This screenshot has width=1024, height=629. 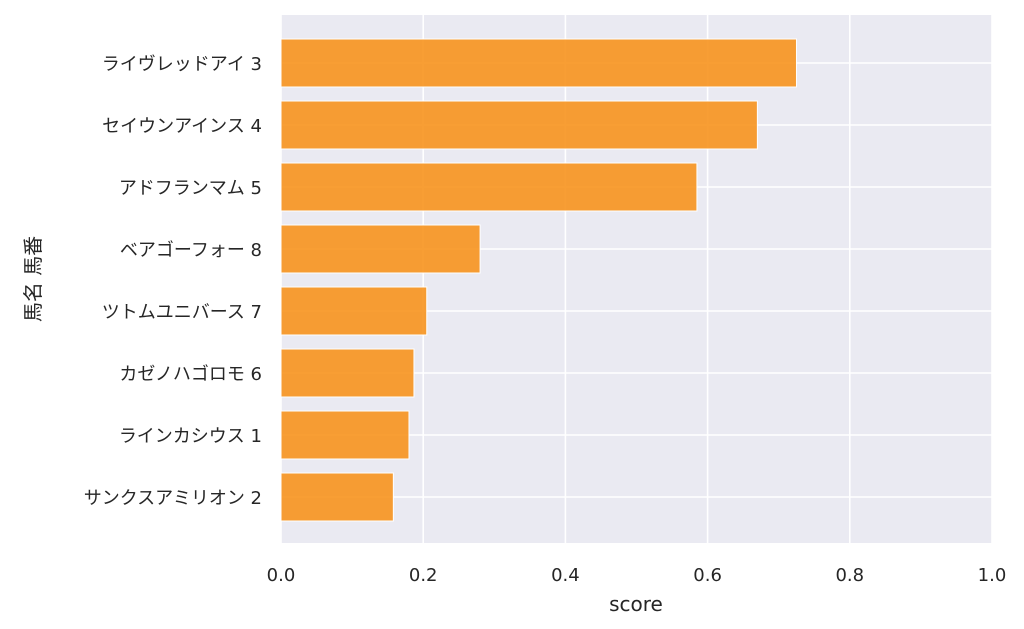 I want to click on x-tick-label: 0.4, so click(x=565, y=575).